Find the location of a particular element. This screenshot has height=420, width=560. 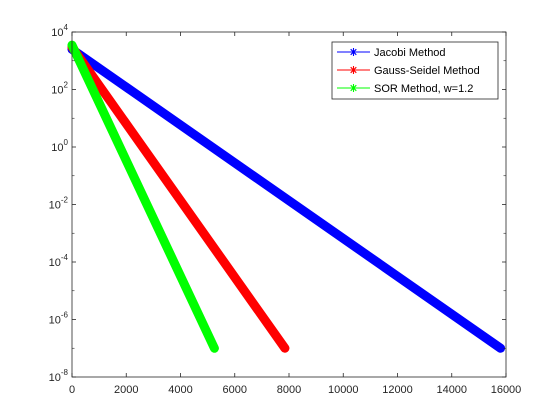

x-tick-label: 12000 is located at coordinates (397, 390).